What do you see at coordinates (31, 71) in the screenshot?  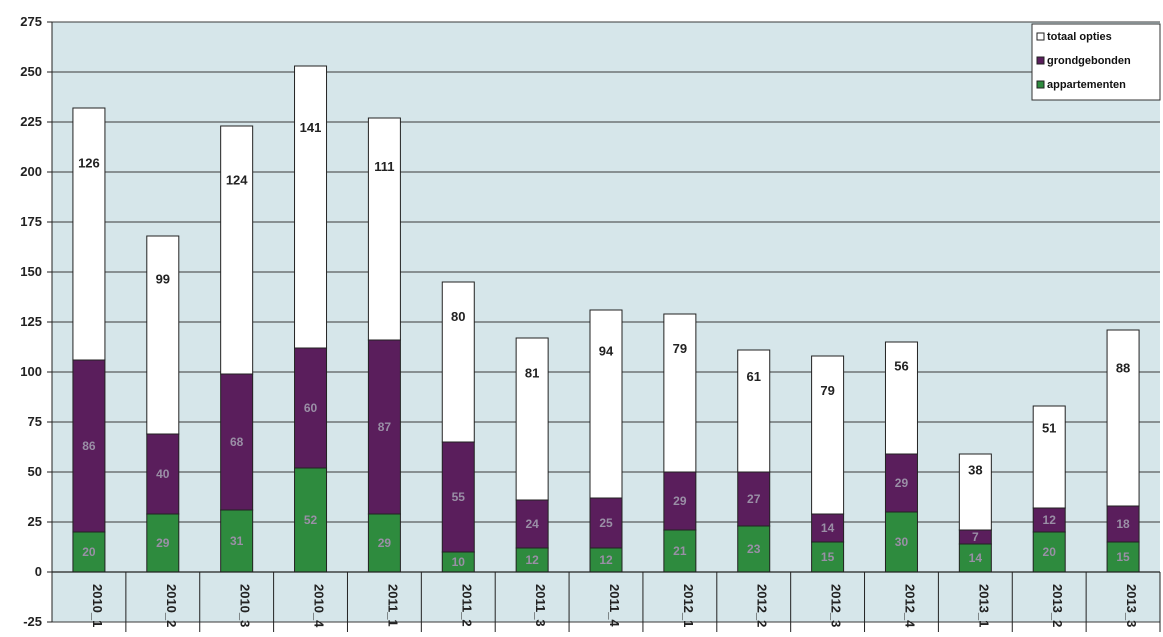 I see `y-tick-label: 250` at bounding box center [31, 71].